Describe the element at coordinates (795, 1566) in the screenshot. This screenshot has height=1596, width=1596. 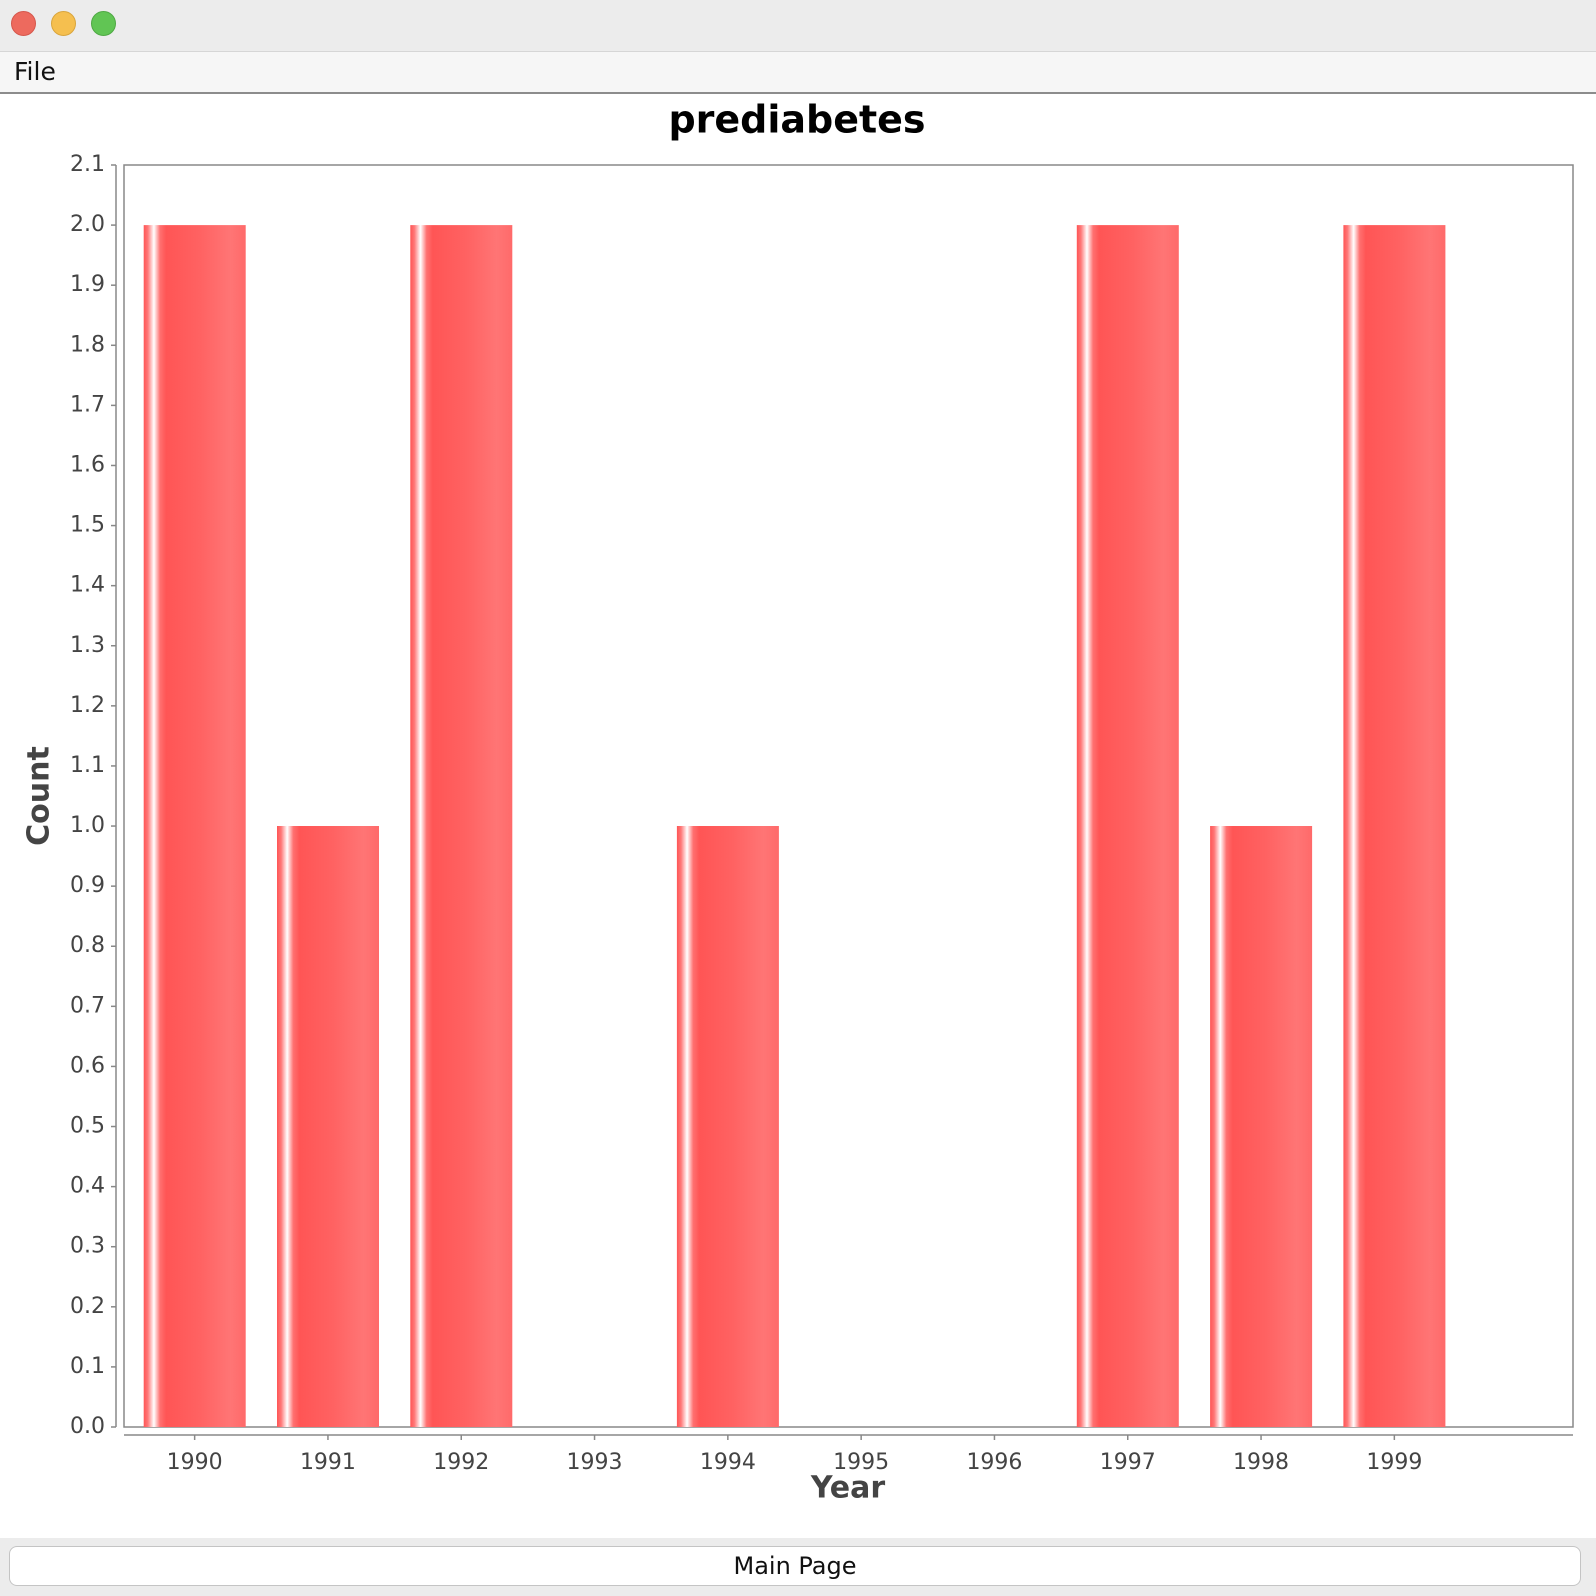
I see `main-page-button: Main Page` at that location.